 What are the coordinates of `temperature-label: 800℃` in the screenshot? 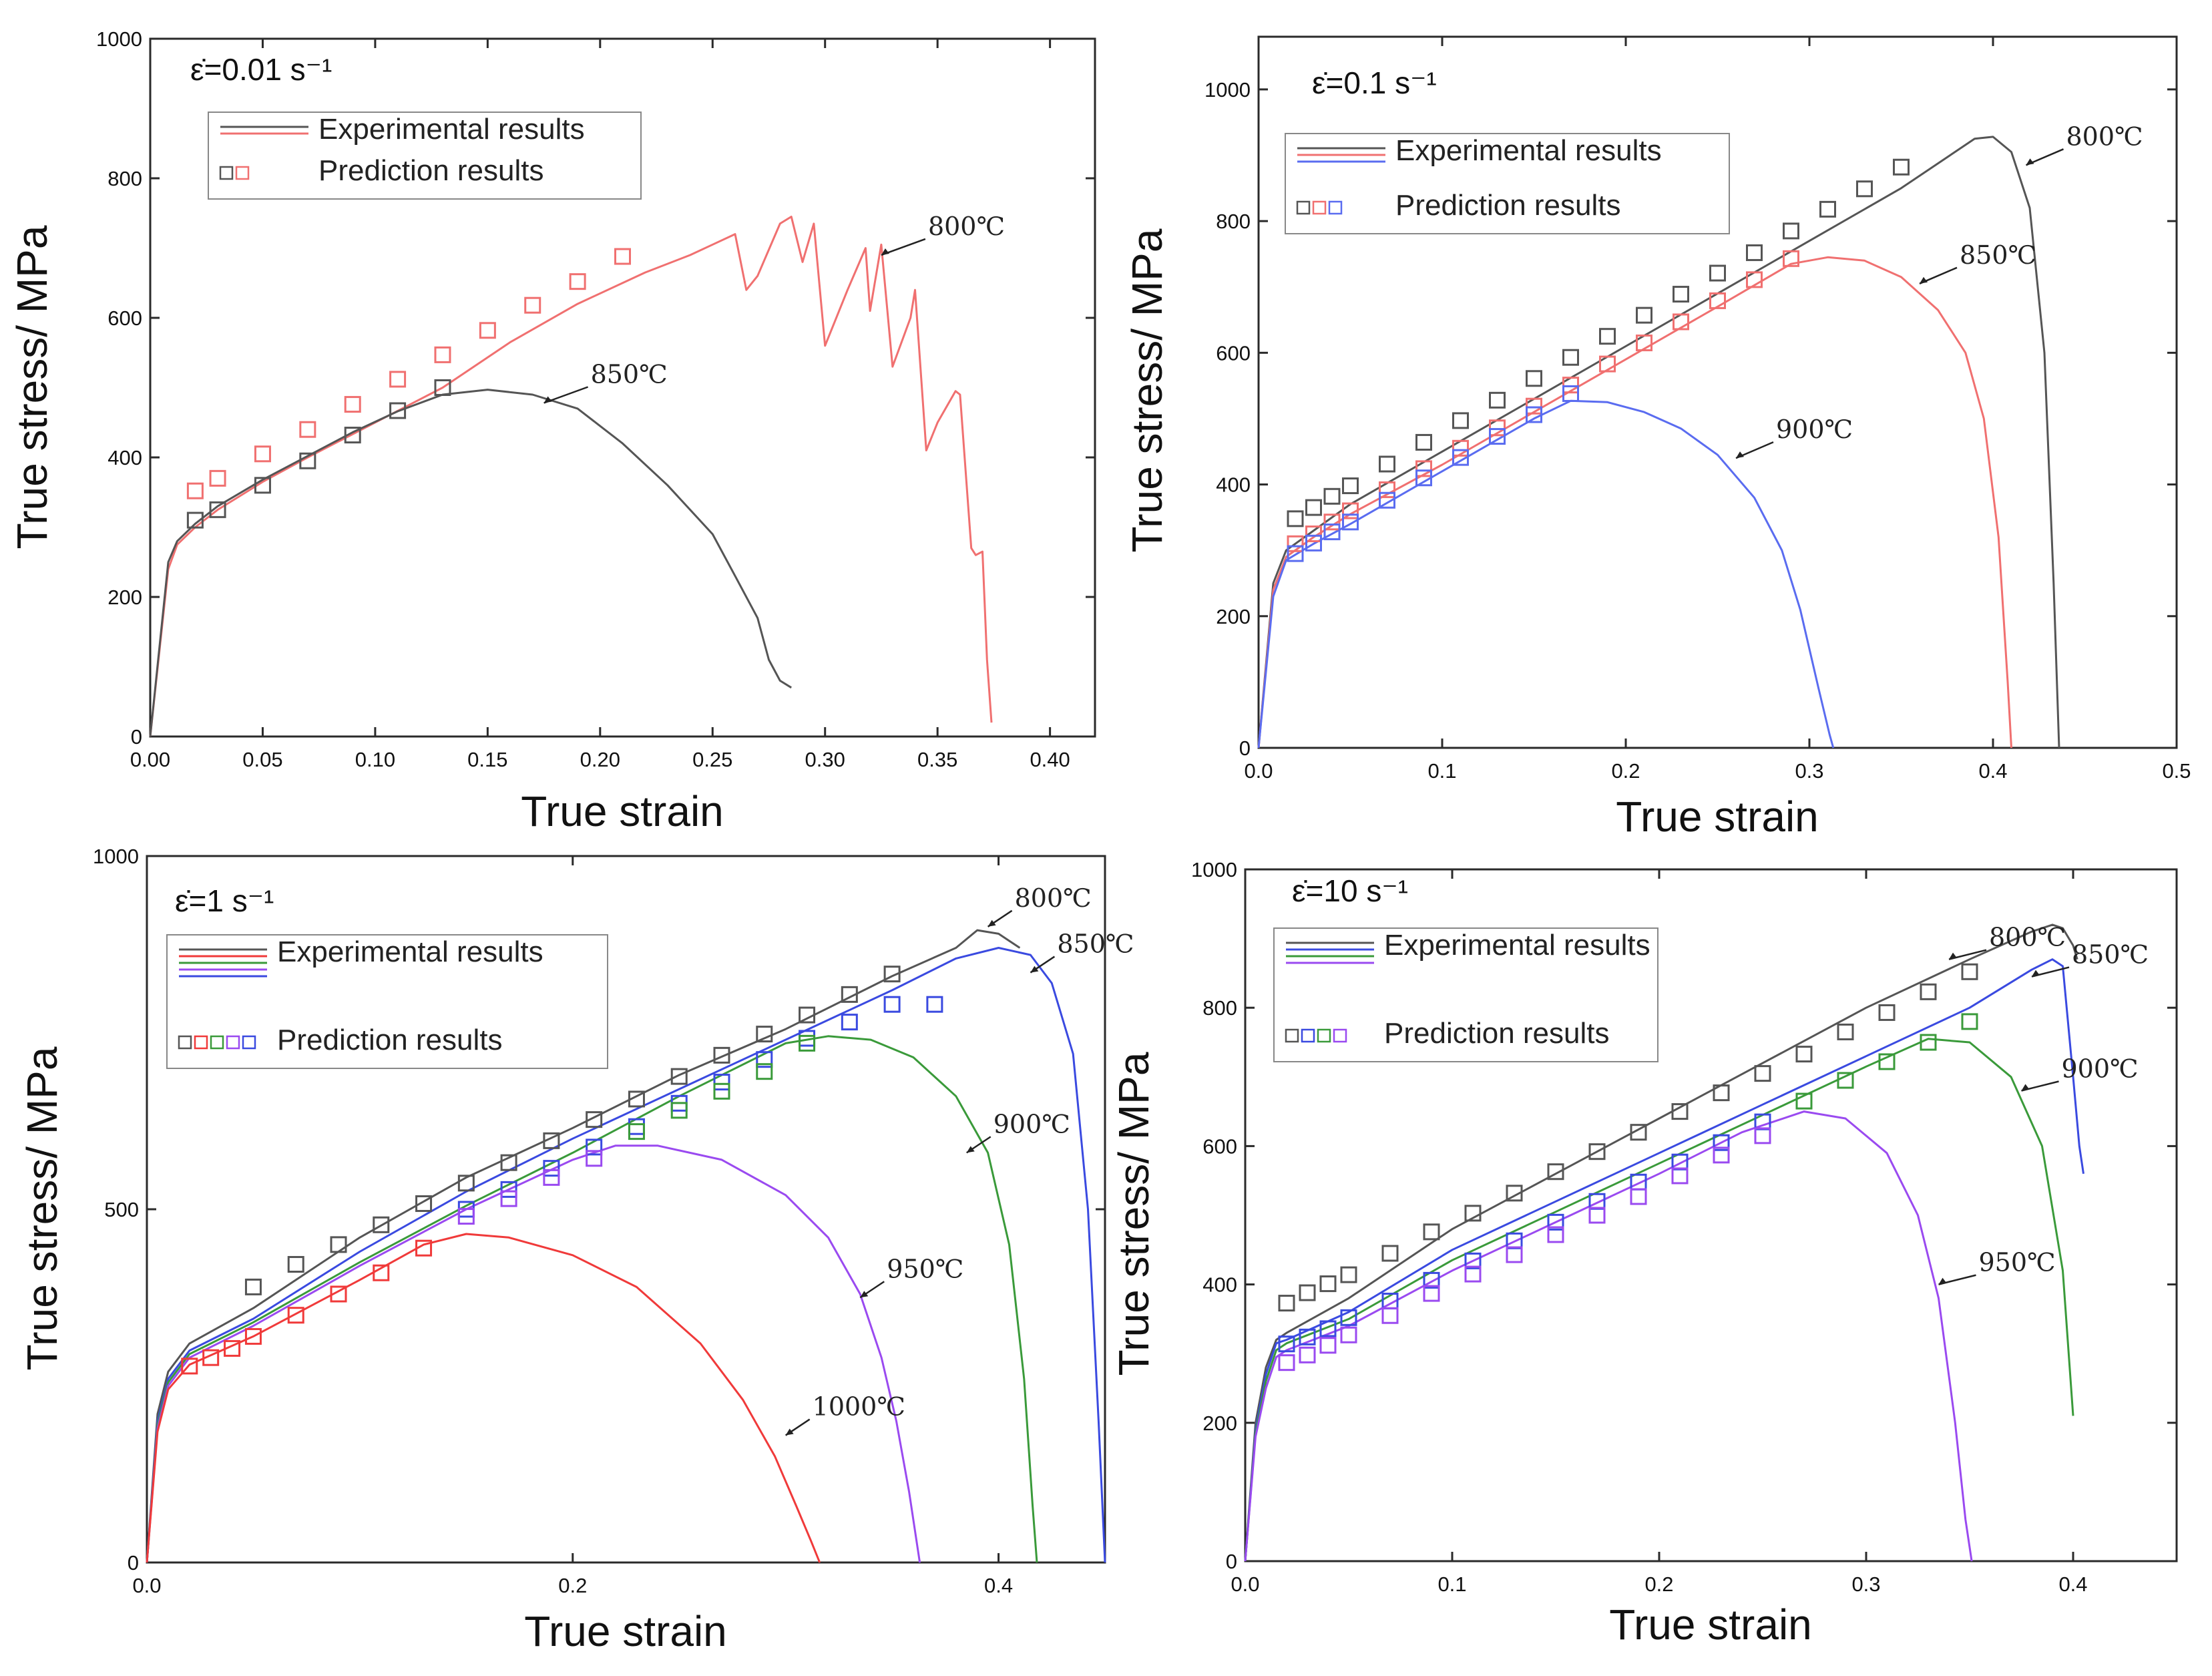 It's located at (2104, 137).